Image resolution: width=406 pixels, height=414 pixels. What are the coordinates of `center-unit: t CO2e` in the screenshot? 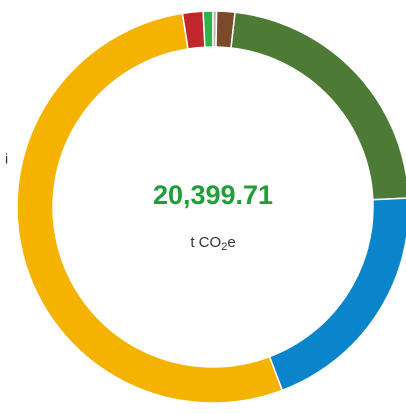 It's located at (212, 243).